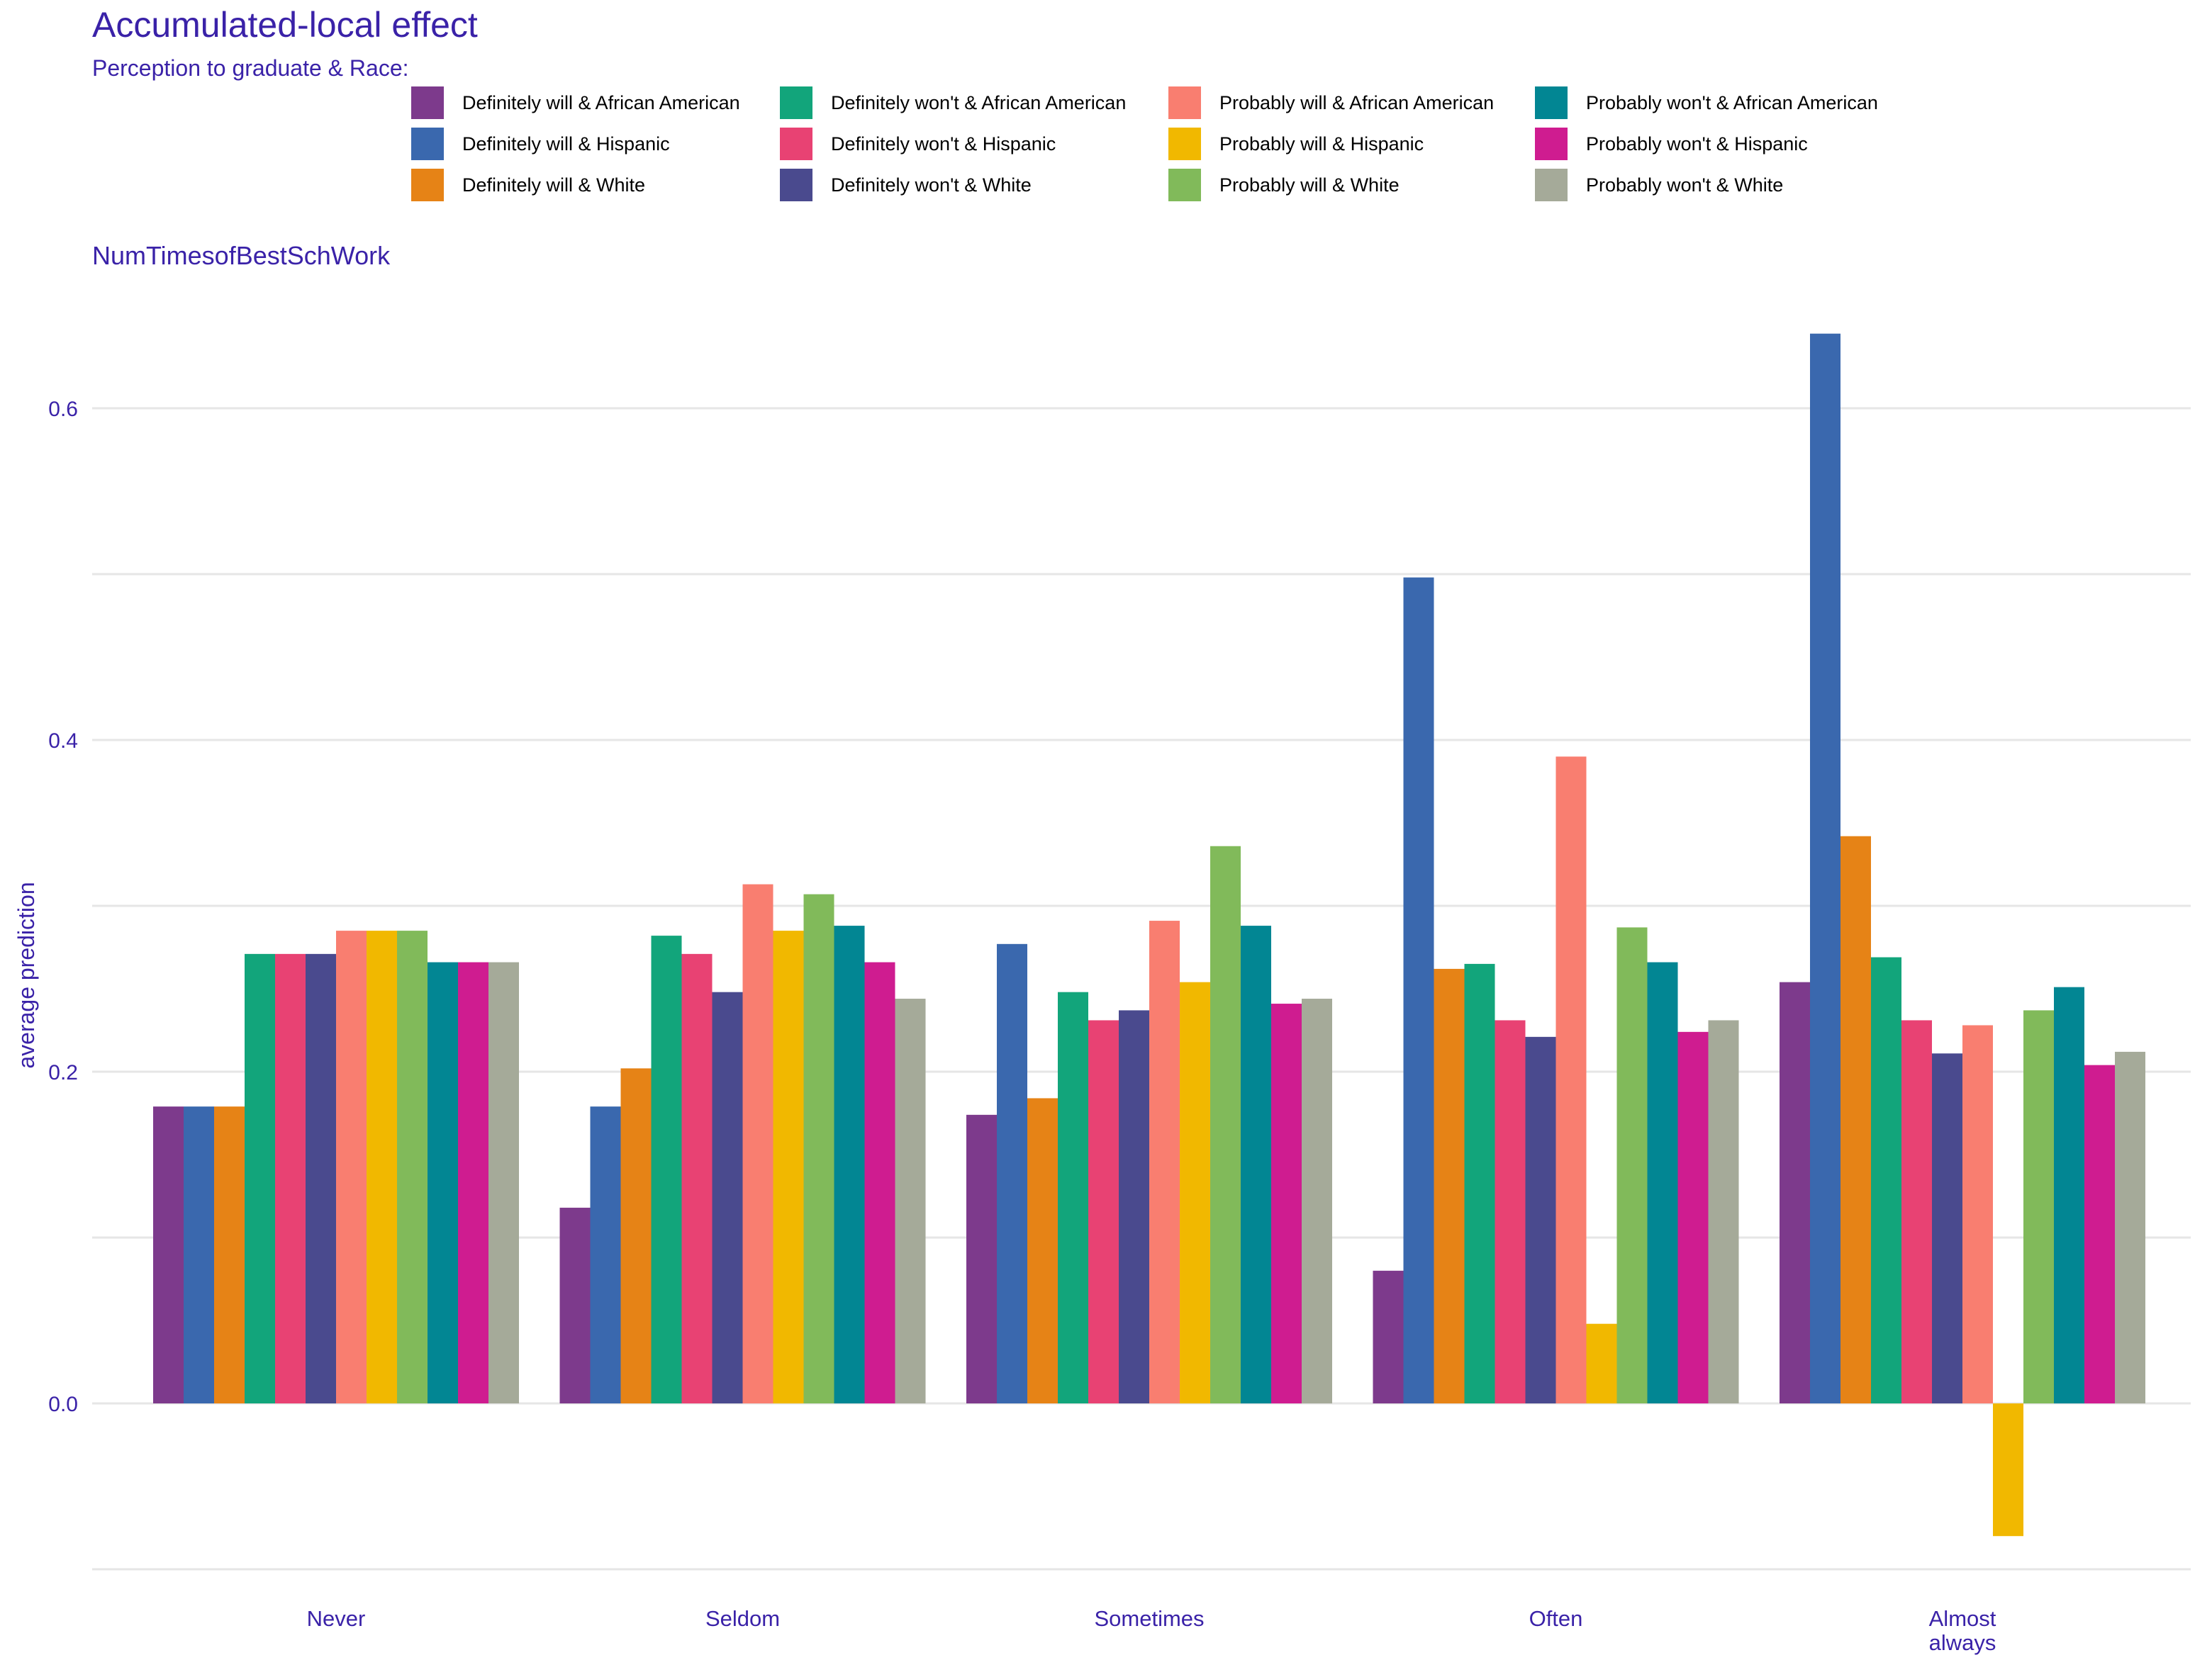  Describe the element at coordinates (566, 144) in the screenshot. I see `legend-label: Definitely will & Hispanic` at that location.